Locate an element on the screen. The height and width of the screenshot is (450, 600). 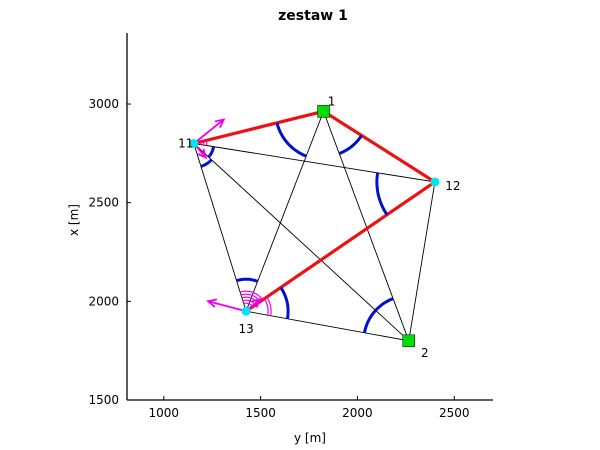
point-label: 2 is located at coordinates (425, 353).